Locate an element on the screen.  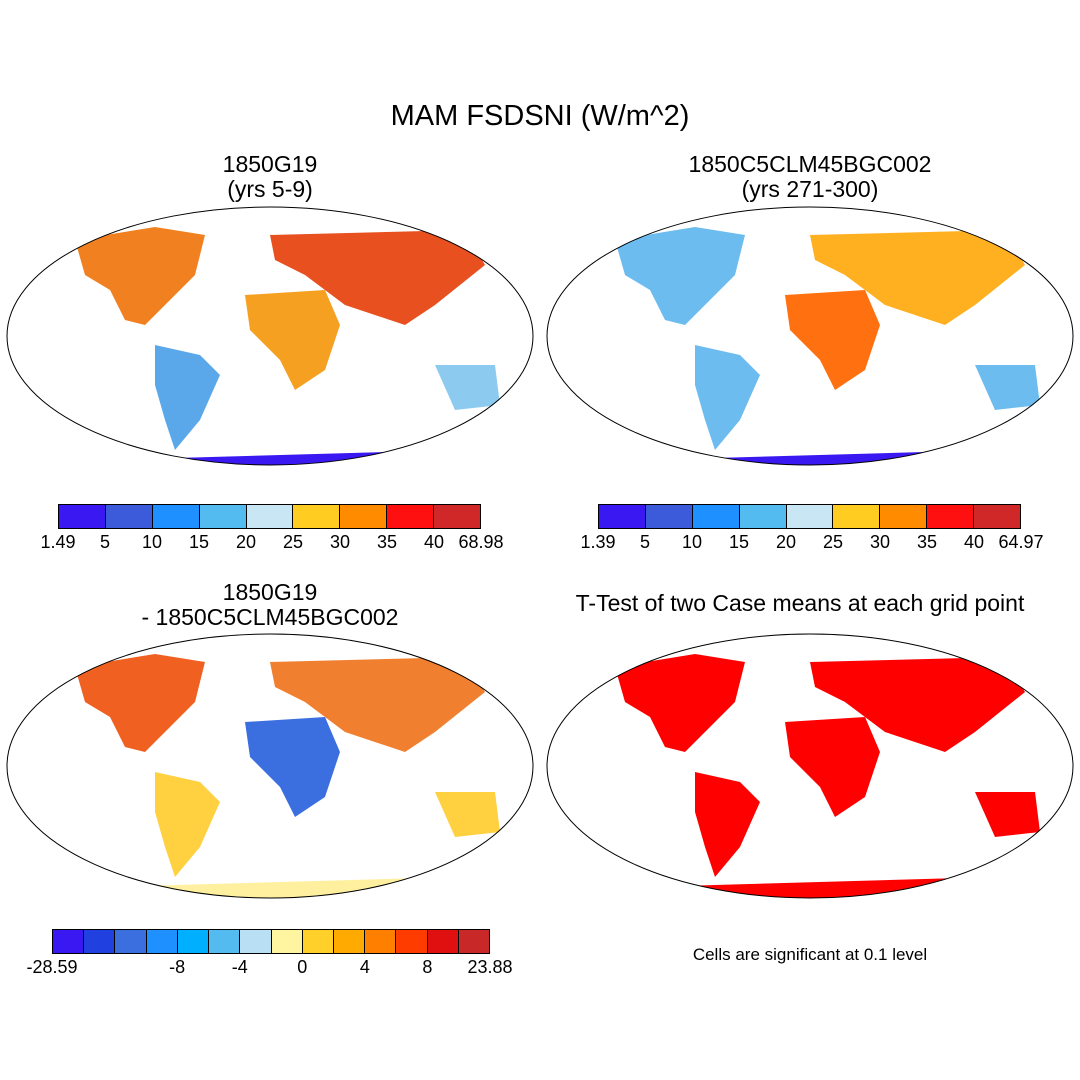
panel-title-bottom-left: 1850G19 - 1850C5CLM45BGC002 is located at coordinates (270, 605).